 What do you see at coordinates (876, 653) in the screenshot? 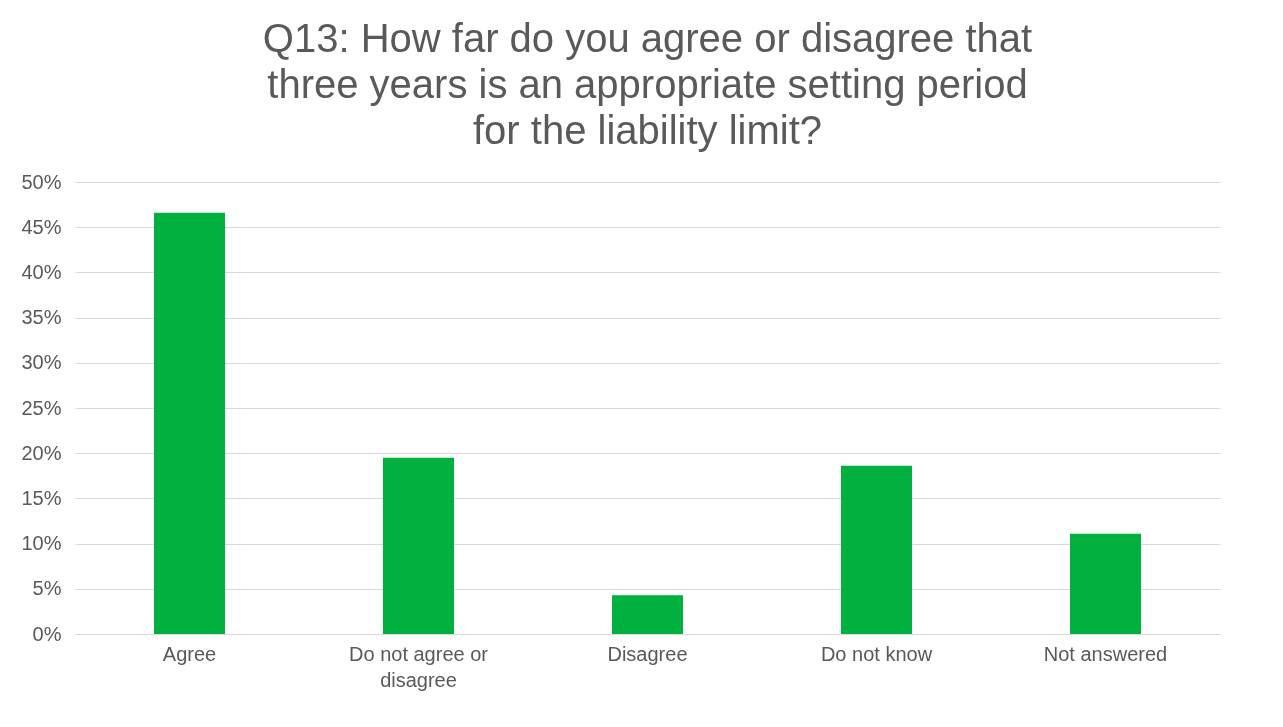
I see `x-tick-label: Do not know` at bounding box center [876, 653].